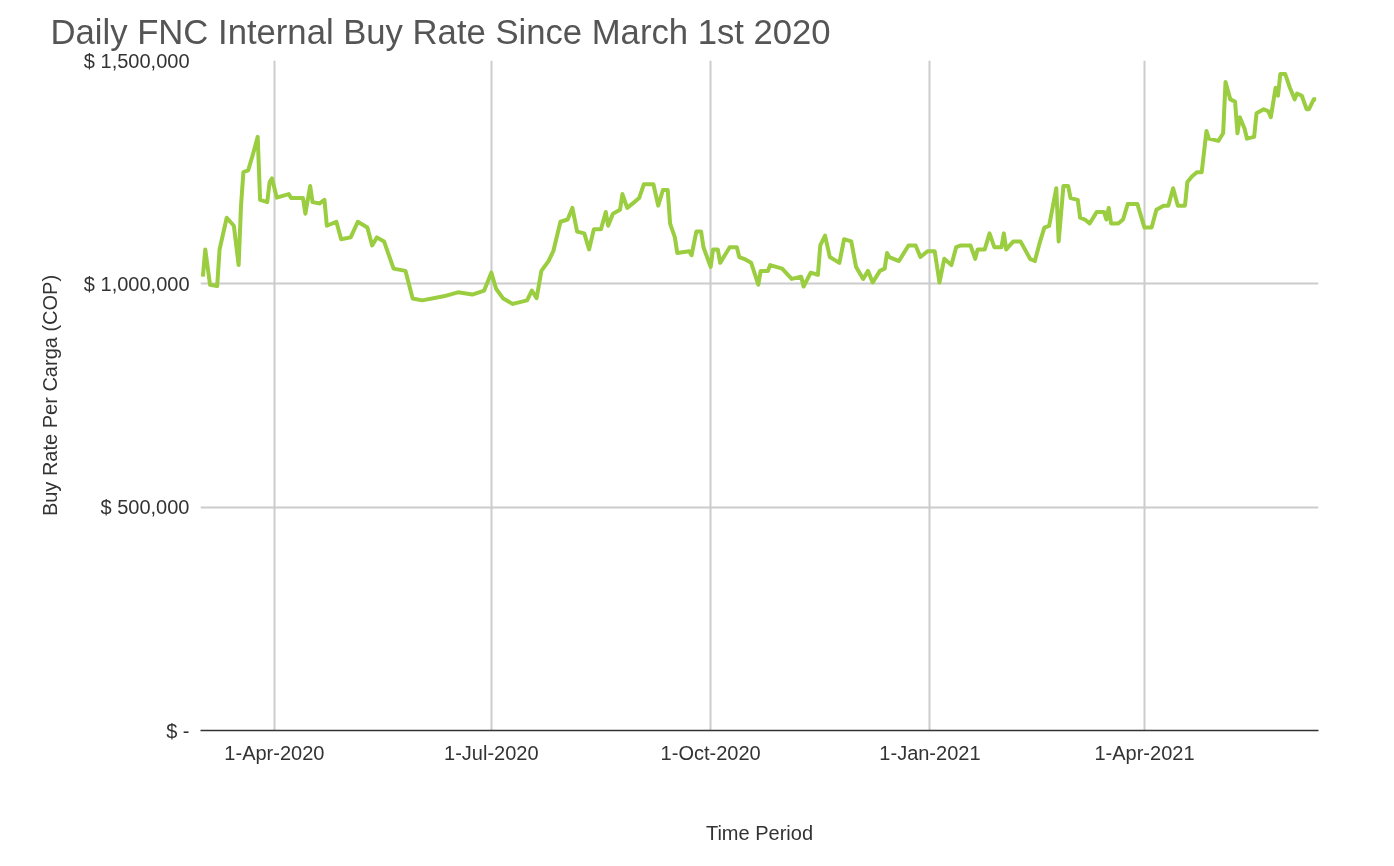 The image size is (1394, 866). Describe the element at coordinates (930, 752) in the screenshot. I see `x-tick-label: 1-Jan-2021` at that location.